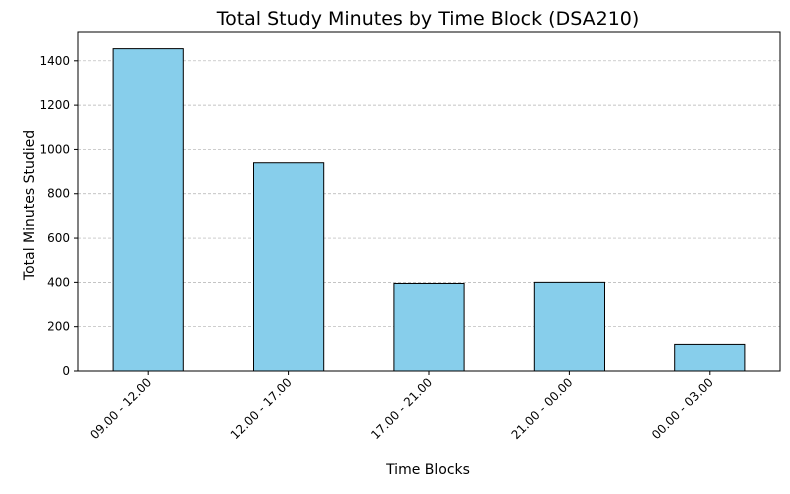  Describe the element at coordinates (542, 408) in the screenshot. I see `x-tick-label: 21.00 - 00.00` at that location.